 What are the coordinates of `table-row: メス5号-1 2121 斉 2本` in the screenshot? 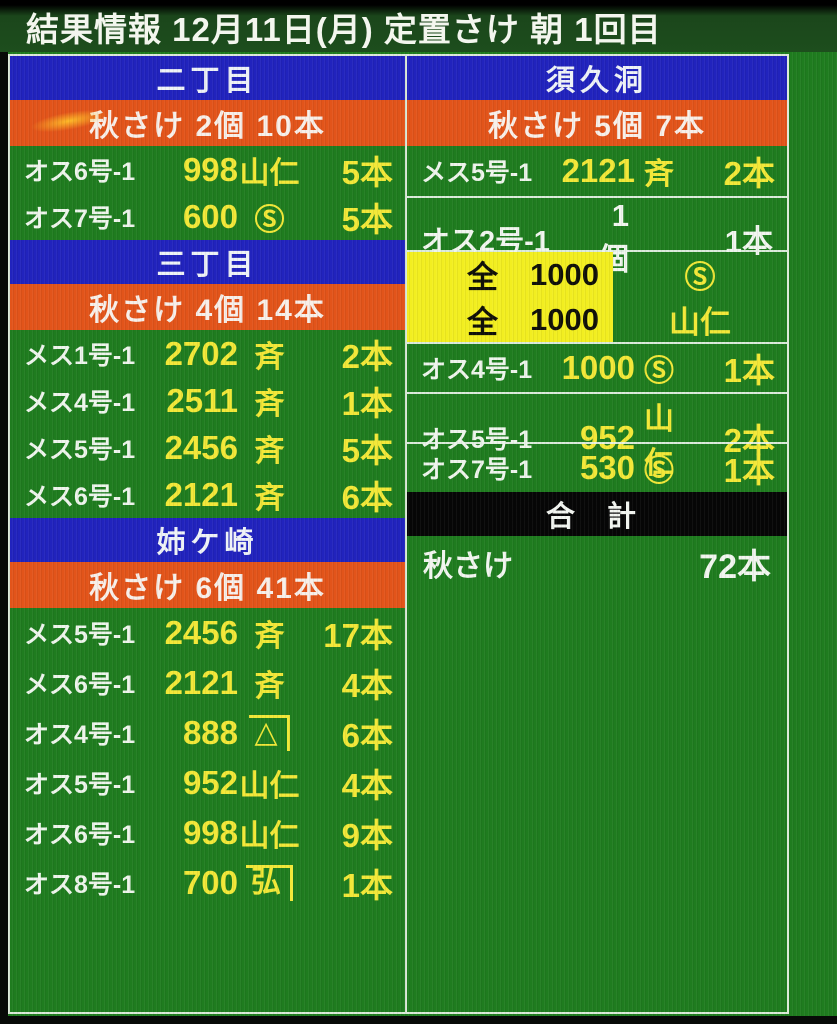 It's located at (597, 171).